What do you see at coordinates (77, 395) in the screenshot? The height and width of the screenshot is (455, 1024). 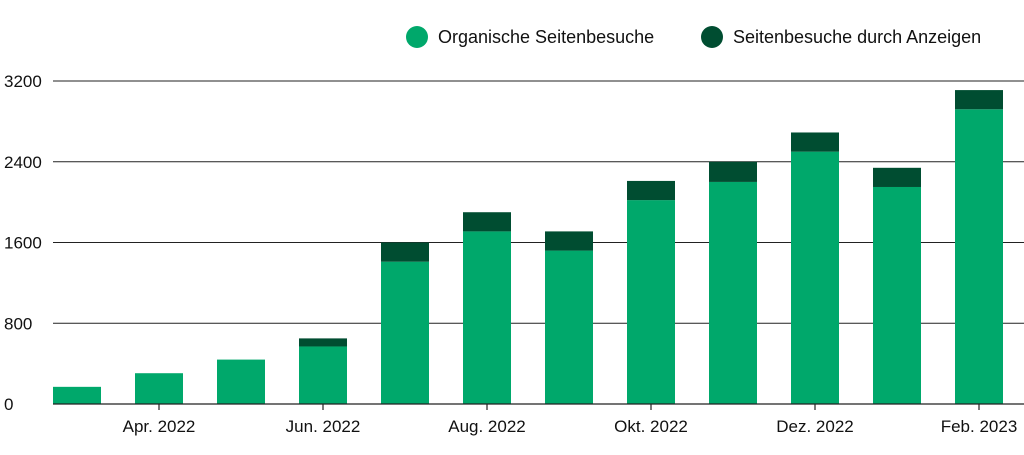 I see `bar-organic: 170` at bounding box center [77, 395].